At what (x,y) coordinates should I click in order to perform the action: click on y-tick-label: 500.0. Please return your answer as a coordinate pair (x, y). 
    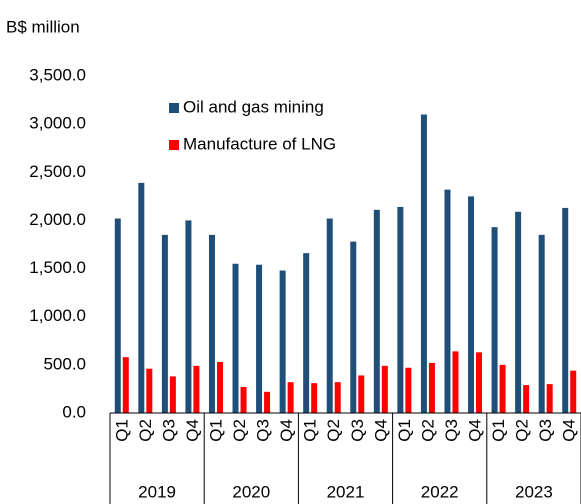
    Looking at the image, I should click on (64, 363).